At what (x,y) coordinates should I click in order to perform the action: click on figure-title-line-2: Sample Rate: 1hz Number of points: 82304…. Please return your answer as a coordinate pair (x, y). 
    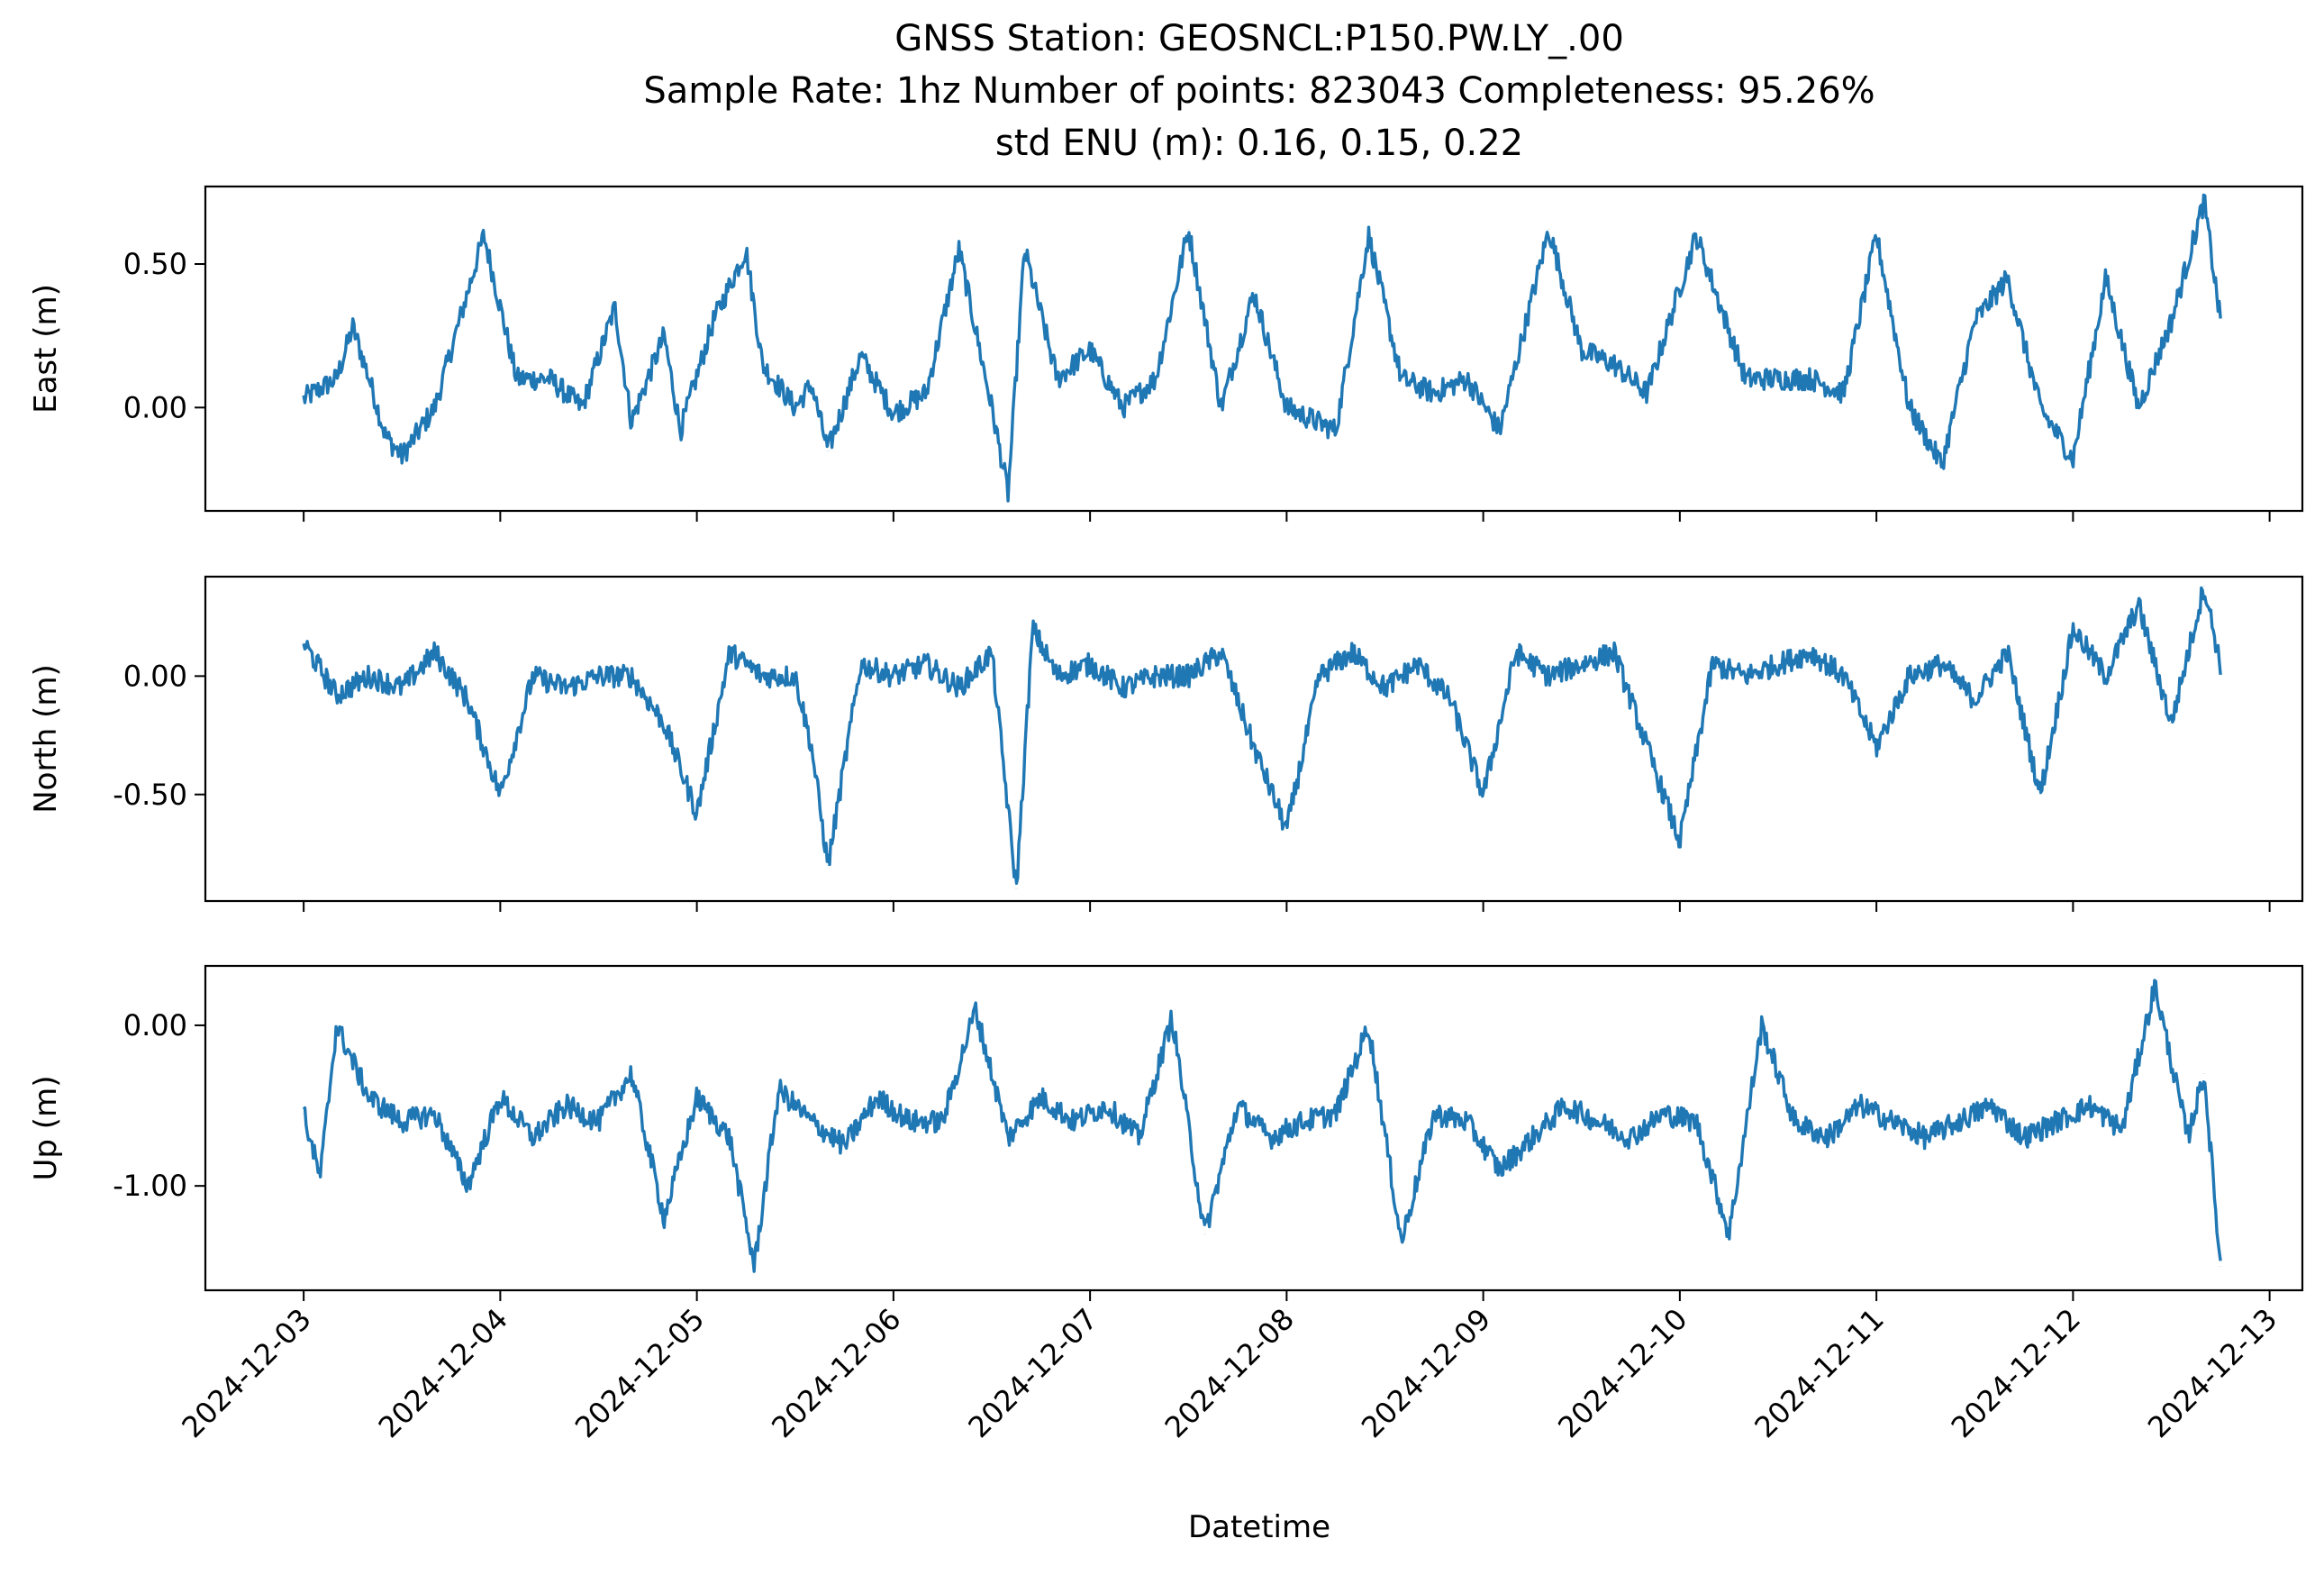
    Looking at the image, I should click on (1259, 91).